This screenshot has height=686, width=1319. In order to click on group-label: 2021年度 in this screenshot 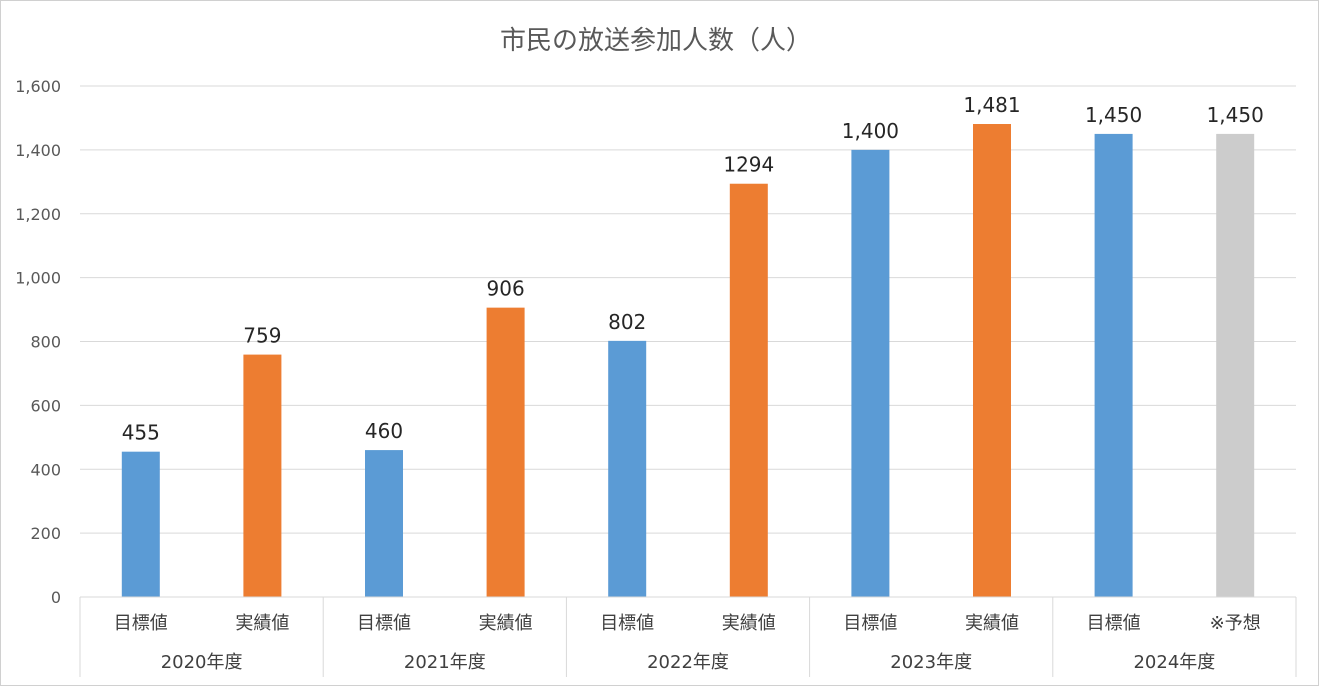, I will do `click(445, 662)`.